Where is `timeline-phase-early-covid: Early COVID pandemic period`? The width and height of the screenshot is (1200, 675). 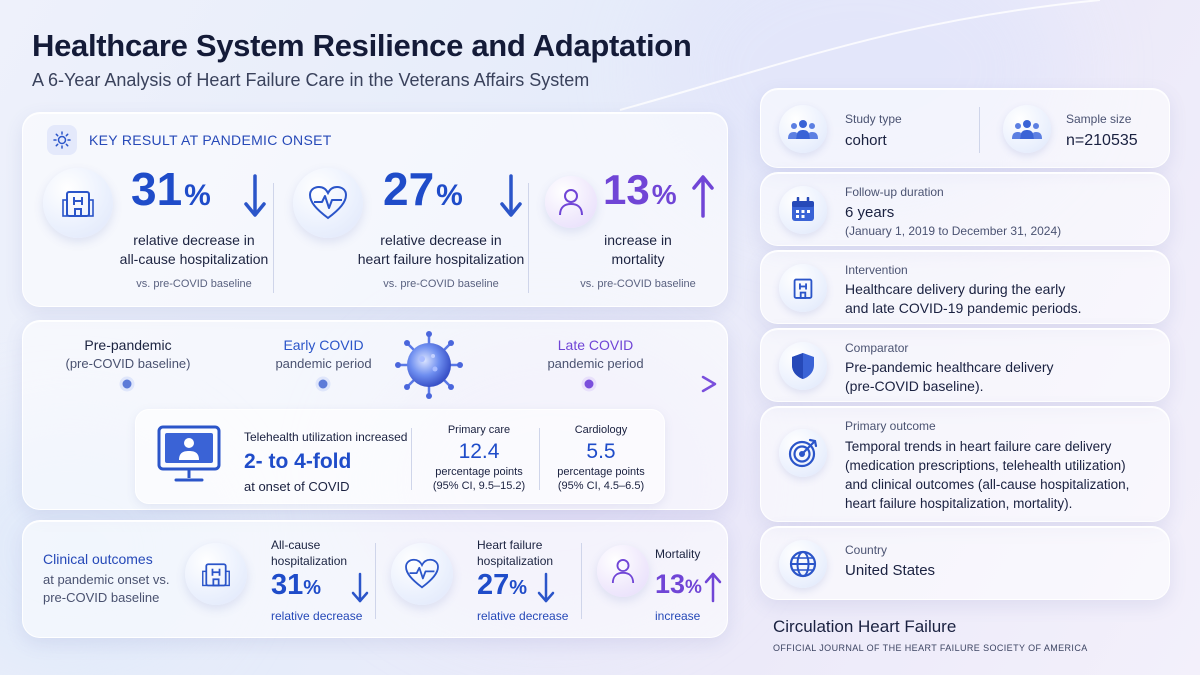 timeline-phase-early-covid: Early COVID pandemic period is located at coordinates (323, 354).